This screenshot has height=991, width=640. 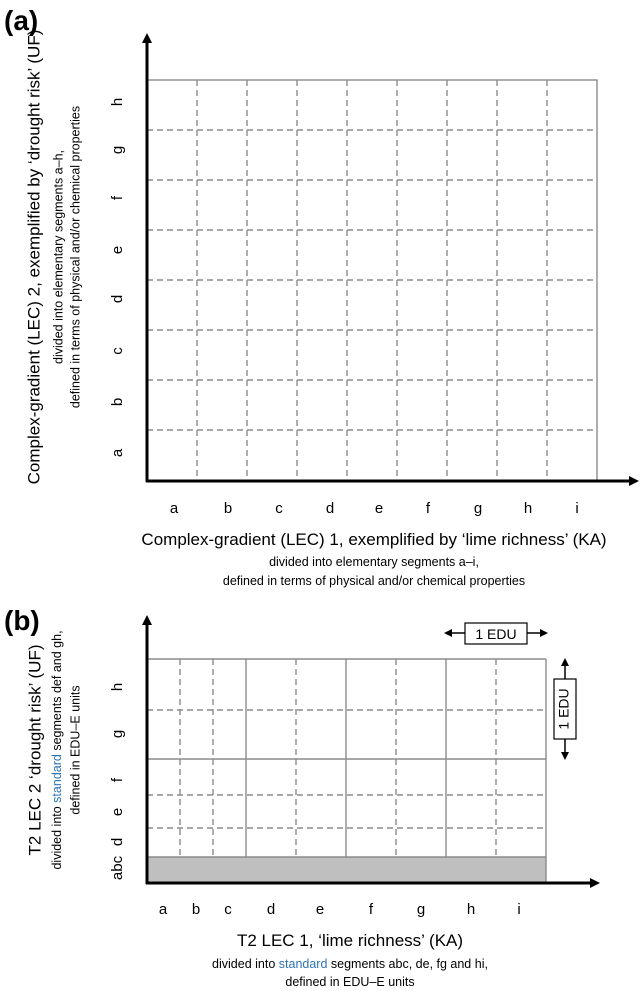 What do you see at coordinates (346, 870) in the screenshot?
I see `panel-b-abc-shaded-band` at bounding box center [346, 870].